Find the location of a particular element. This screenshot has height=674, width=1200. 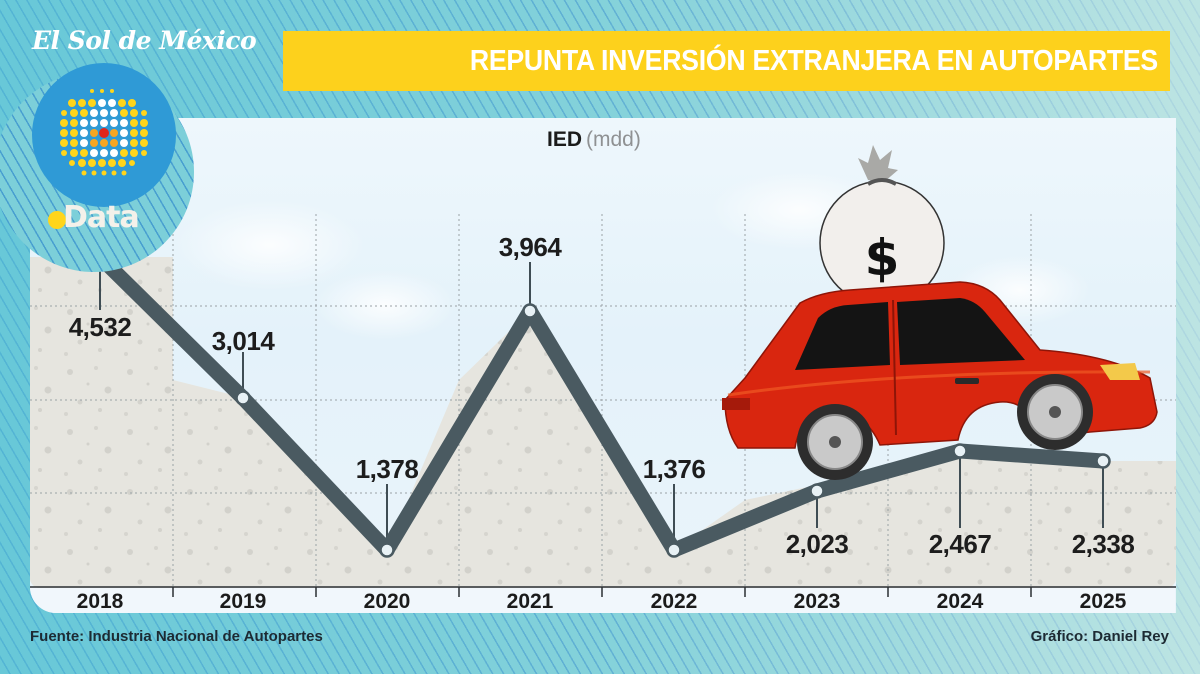

money-bag-icon: $ is located at coordinates (882, 225).